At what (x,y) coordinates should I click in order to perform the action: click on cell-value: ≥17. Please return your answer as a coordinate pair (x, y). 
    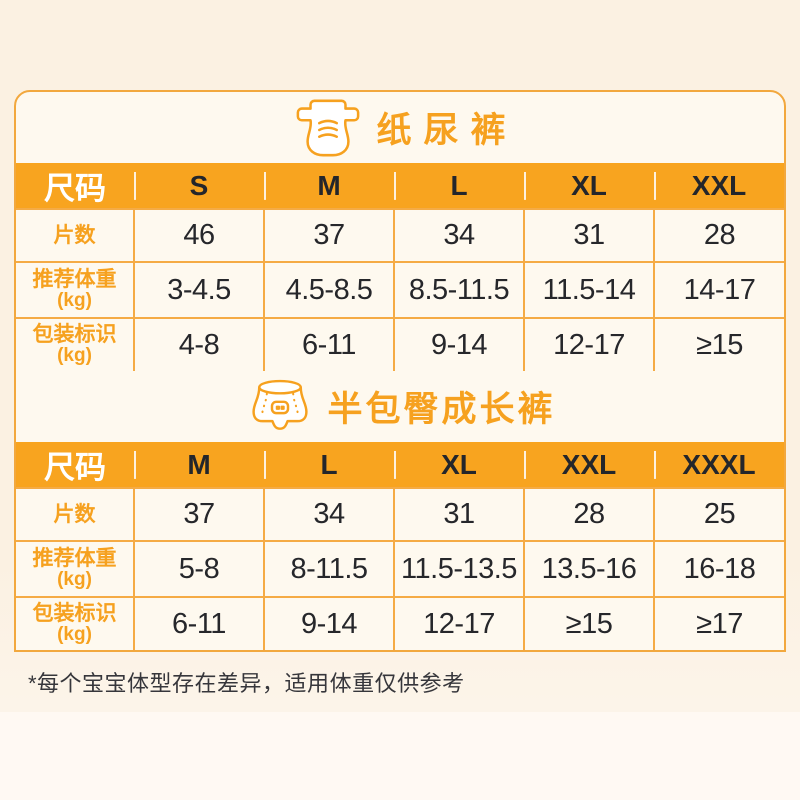
    Looking at the image, I should click on (718, 623).